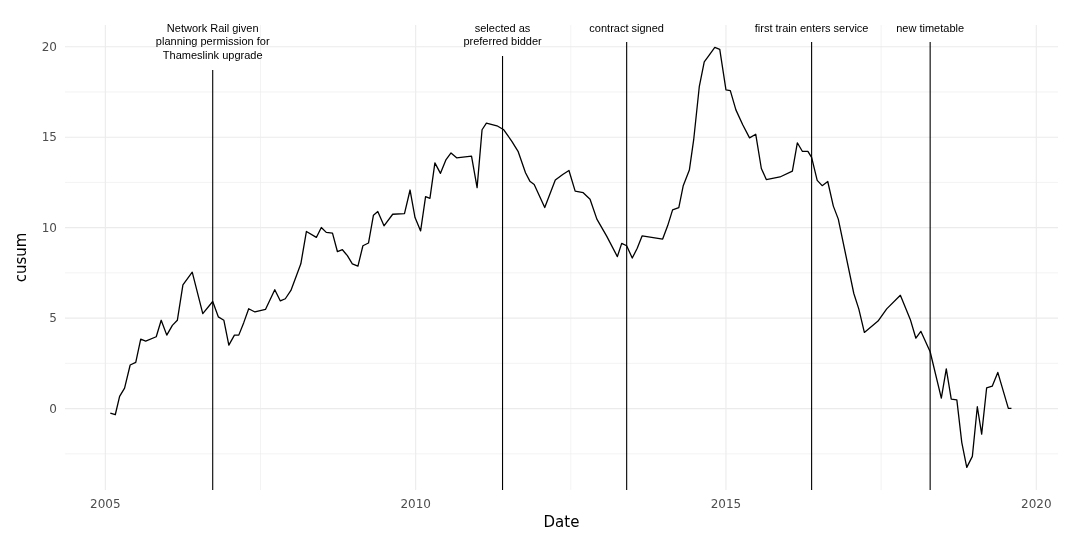 The height and width of the screenshot is (543, 1070). I want to click on y-tick-label: 0, so click(53, 408).